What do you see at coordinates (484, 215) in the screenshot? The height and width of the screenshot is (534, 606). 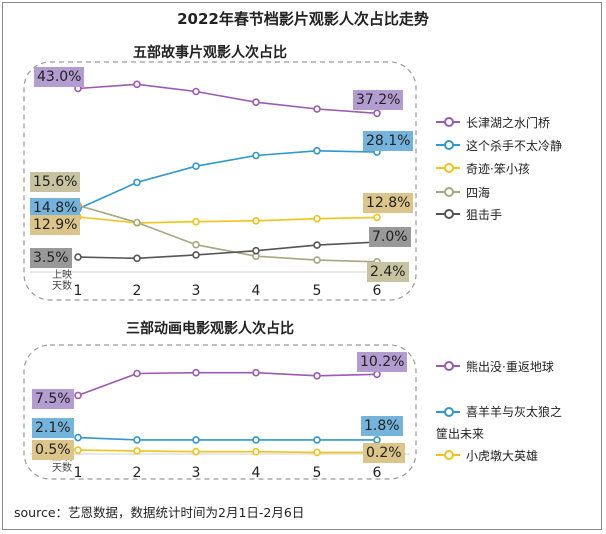 I see `legend-label: 狙击手` at bounding box center [484, 215].